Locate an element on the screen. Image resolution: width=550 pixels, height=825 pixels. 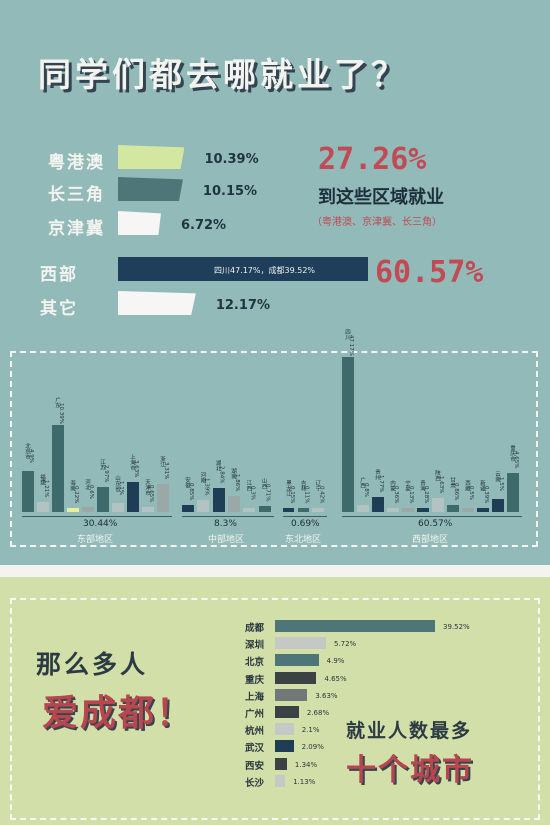
province-value: 0.85% is located at coordinates (191, 491).